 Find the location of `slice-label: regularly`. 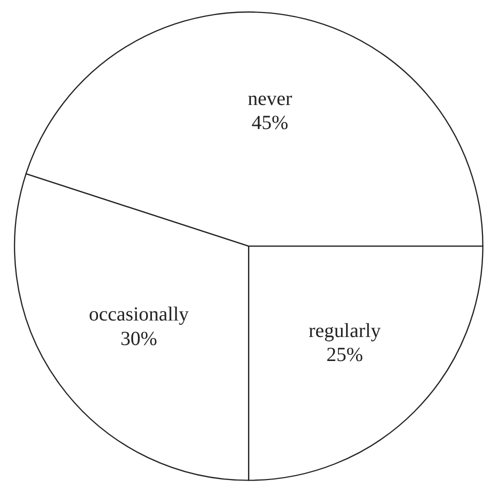

slice-label: regularly is located at coordinates (344, 331).